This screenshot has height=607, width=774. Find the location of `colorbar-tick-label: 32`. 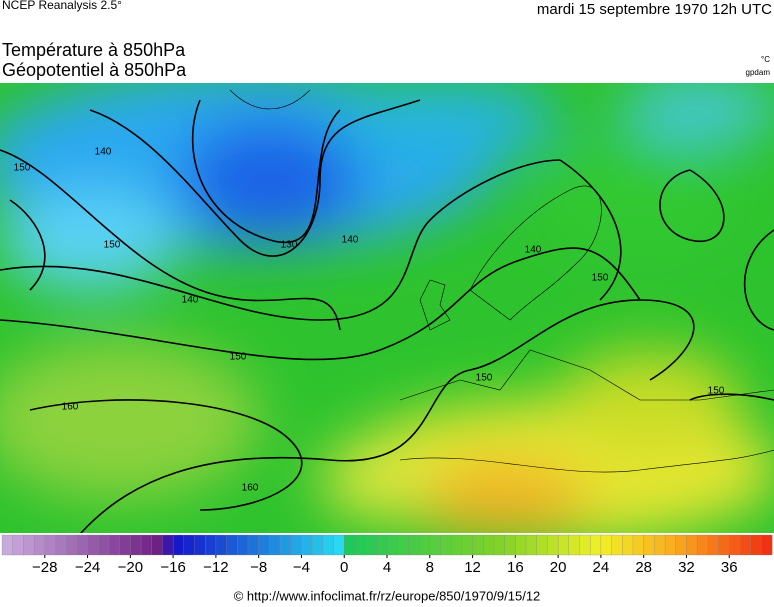

colorbar-tick-label: 32 is located at coordinates (686, 567).